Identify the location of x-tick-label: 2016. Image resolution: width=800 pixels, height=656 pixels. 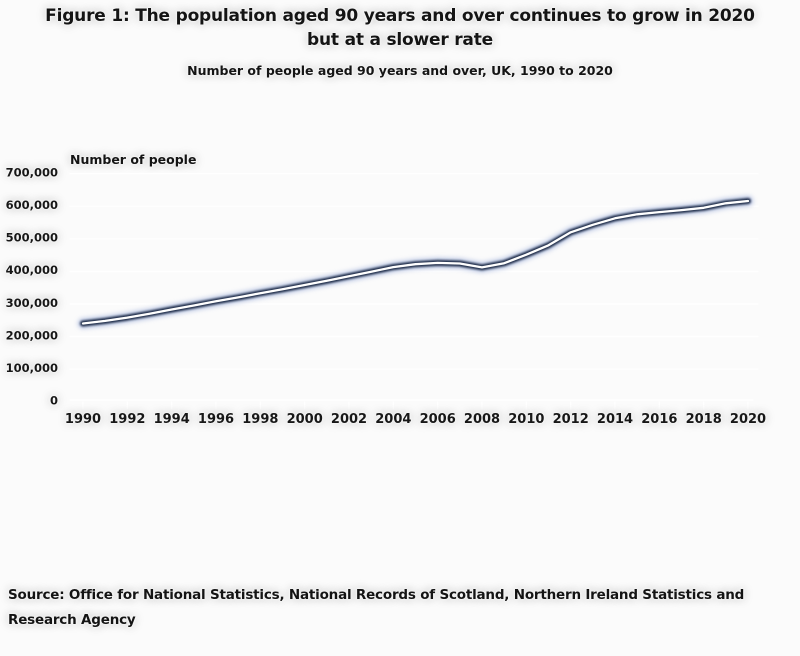
(659, 419).